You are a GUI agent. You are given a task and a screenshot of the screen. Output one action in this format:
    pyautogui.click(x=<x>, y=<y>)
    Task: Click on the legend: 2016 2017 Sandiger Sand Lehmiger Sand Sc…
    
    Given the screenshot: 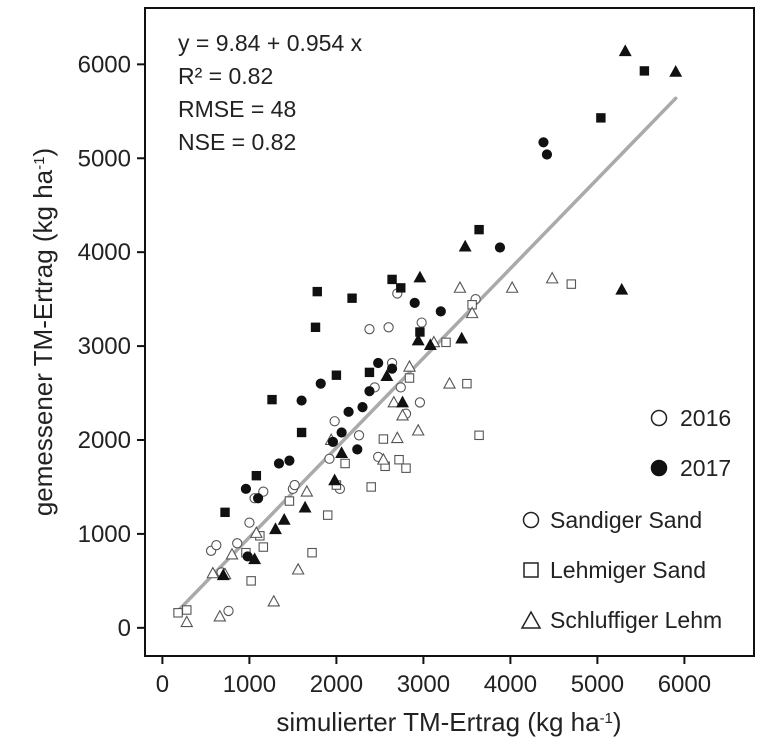 What is the action you would take?
    pyautogui.click(x=625, y=519)
    